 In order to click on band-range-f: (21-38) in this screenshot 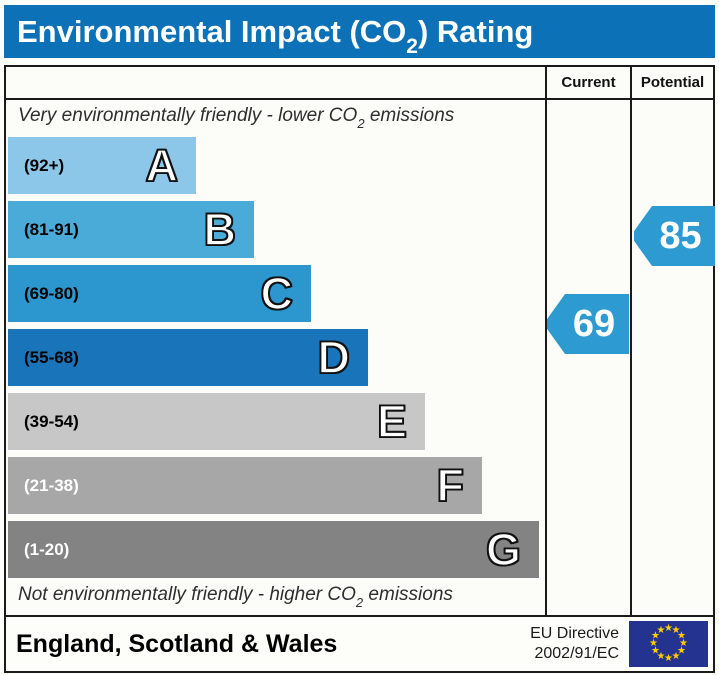, I will do `click(51, 485)`.